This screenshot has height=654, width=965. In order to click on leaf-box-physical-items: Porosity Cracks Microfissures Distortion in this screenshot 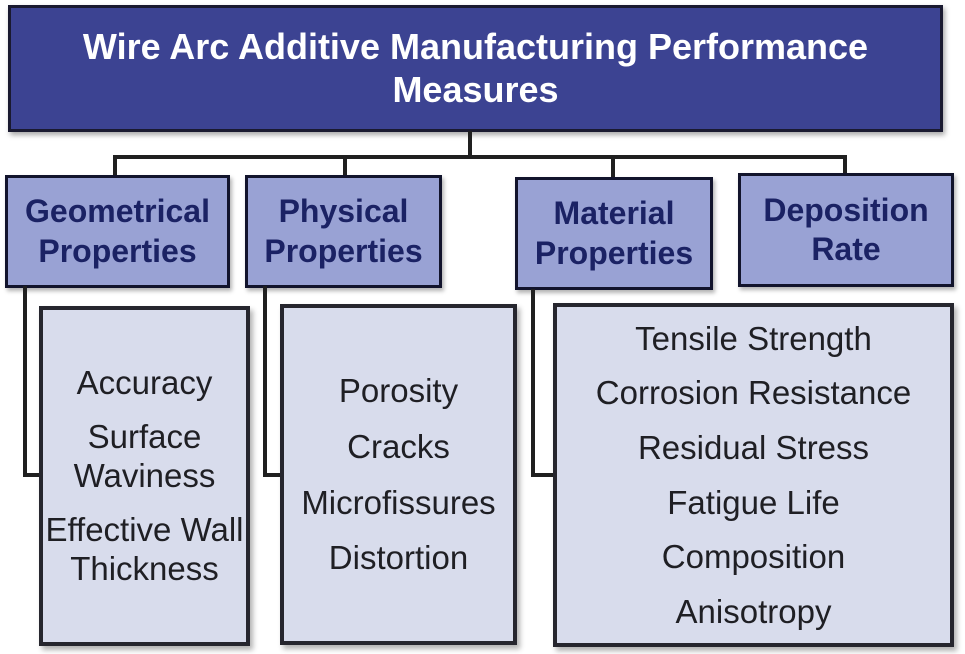, I will do `click(398, 474)`.